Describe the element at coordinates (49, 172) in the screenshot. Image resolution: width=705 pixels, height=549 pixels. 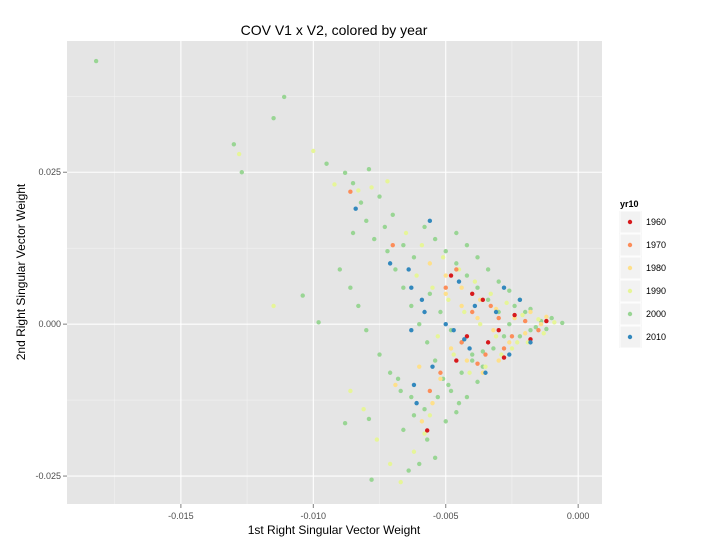
I see `y-tick-label: 0.025` at that location.